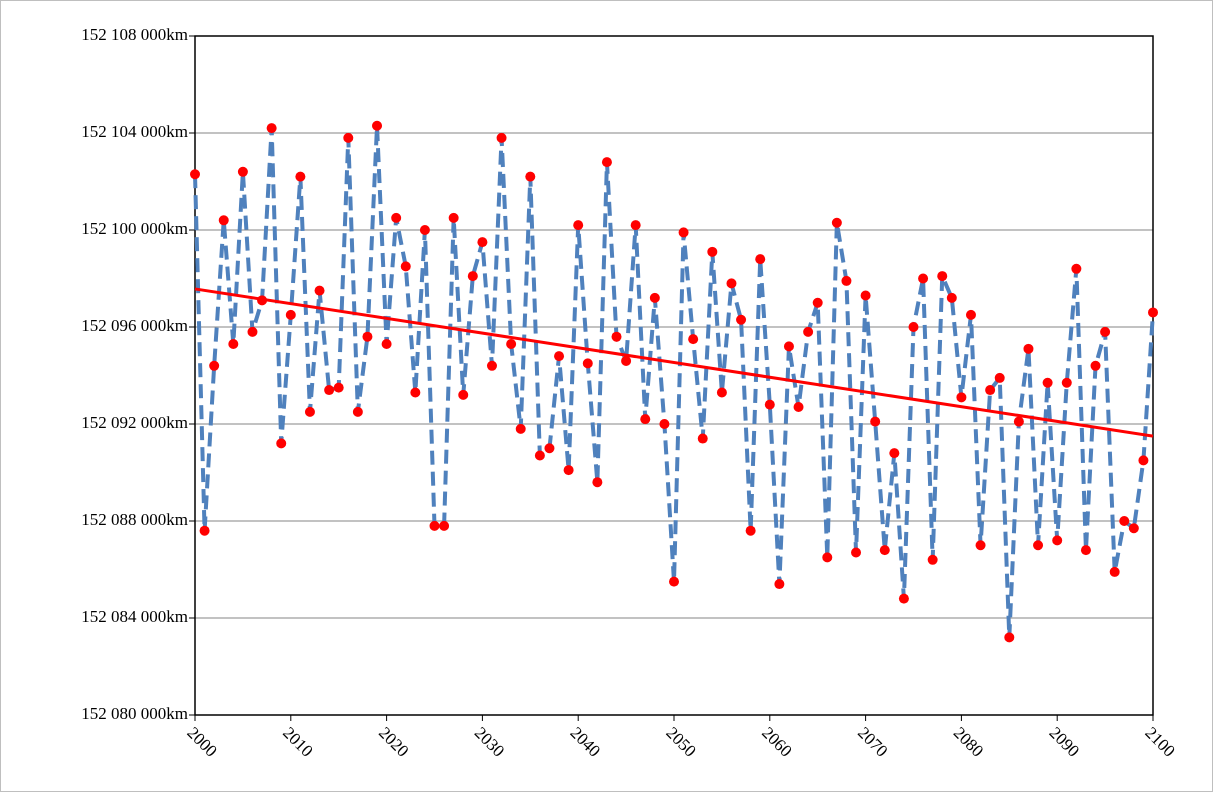 The width and height of the screenshot is (1213, 792). What do you see at coordinates (134, 131) in the screenshot?
I see `y-tick-label: 152 104 000km` at bounding box center [134, 131].